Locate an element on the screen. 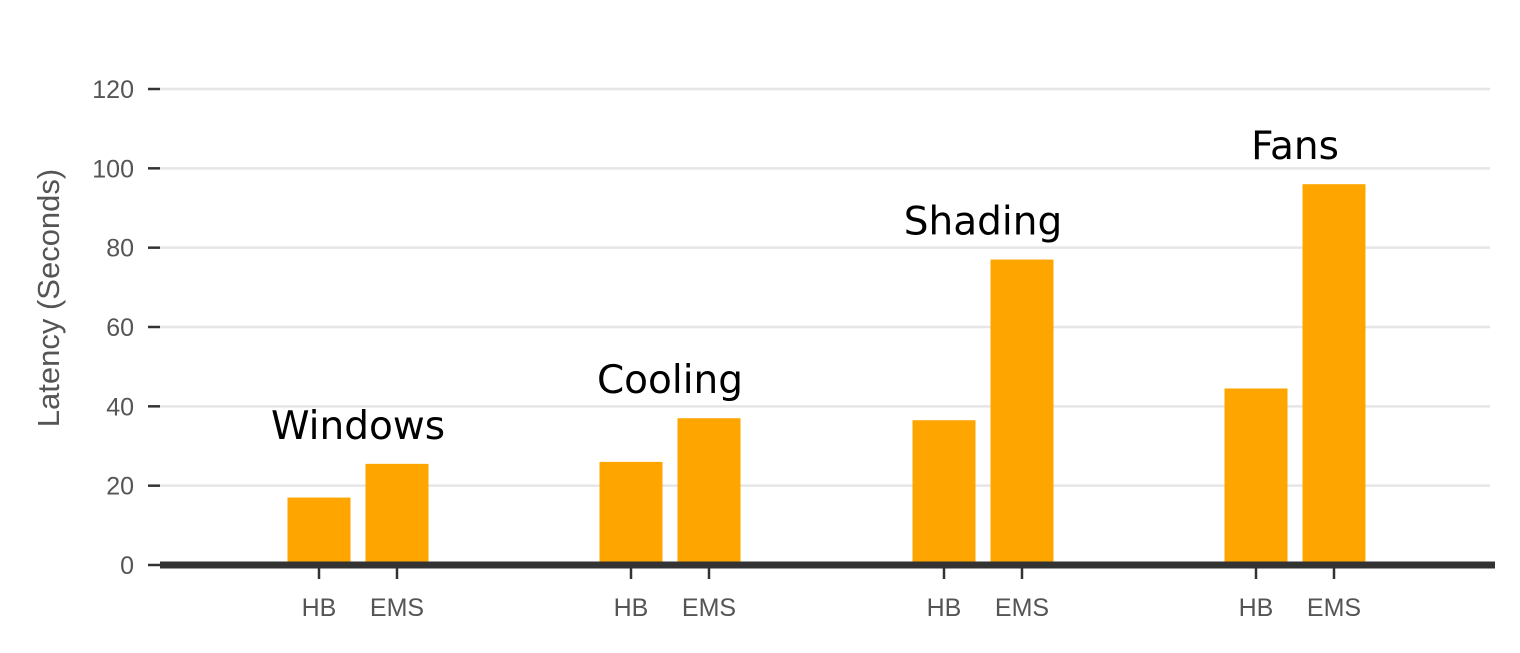  bar-cooling-hb is located at coordinates (631, 513).